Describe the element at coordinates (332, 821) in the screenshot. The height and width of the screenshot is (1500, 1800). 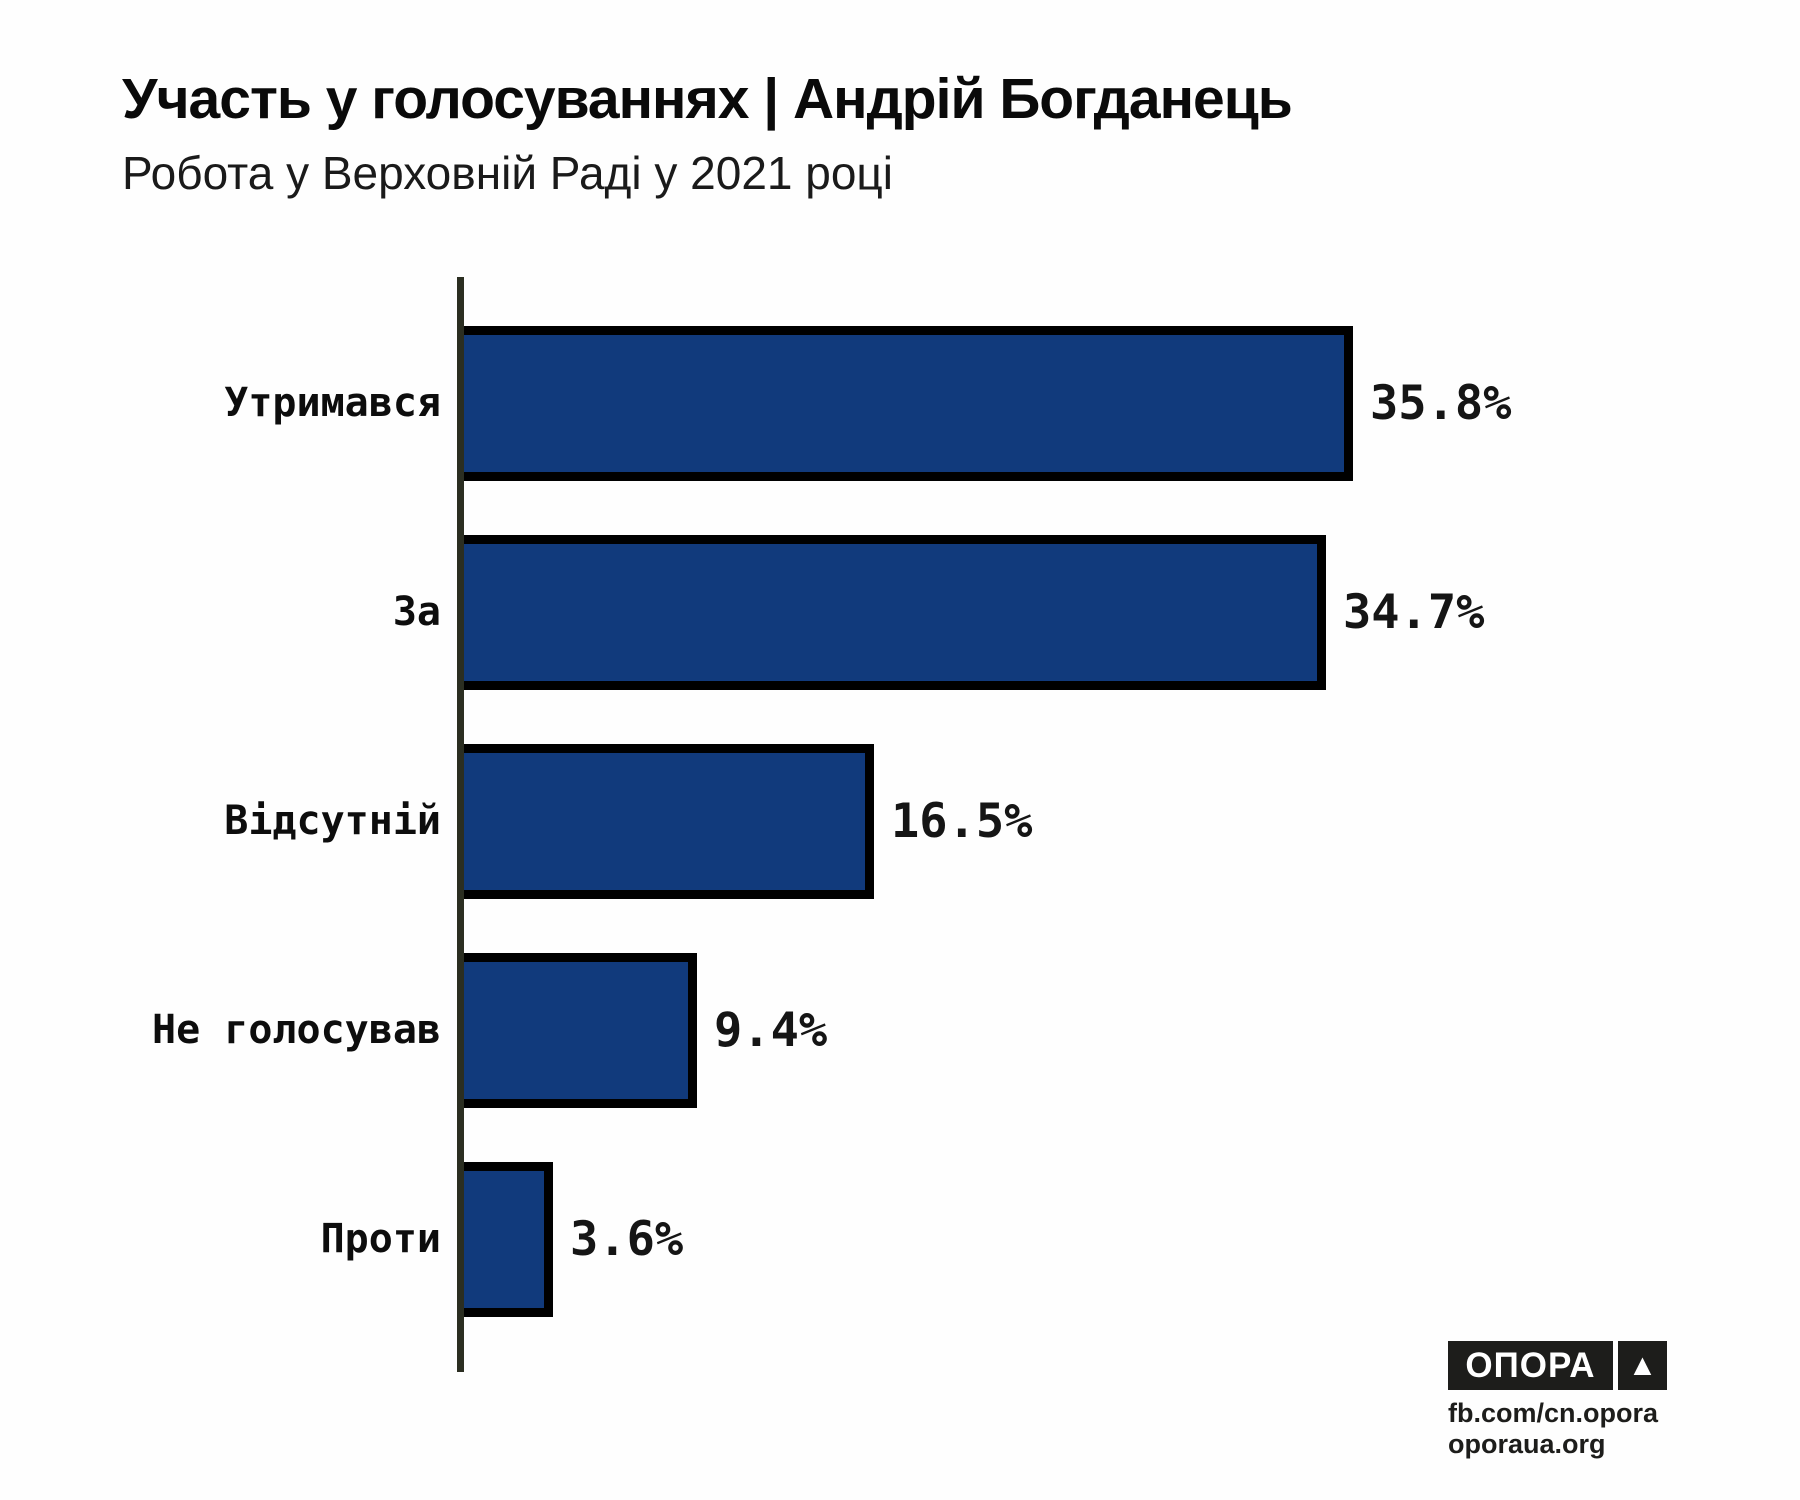
I see `category-label: Відсутній` at that location.